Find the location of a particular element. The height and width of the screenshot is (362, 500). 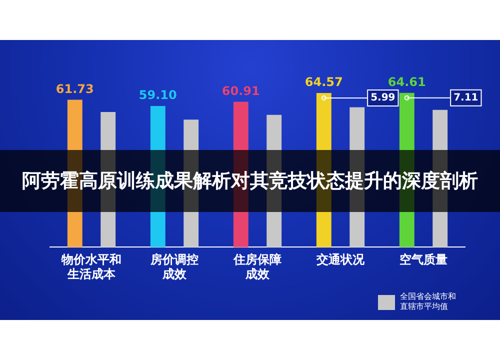

x-tick-label: 空气质量 is located at coordinates (424, 259).